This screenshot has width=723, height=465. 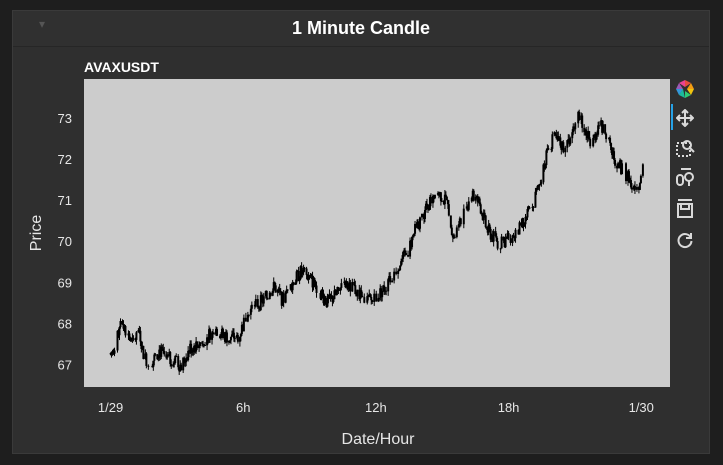 What do you see at coordinates (65, 282) in the screenshot?
I see `y-tick-label: 69` at bounding box center [65, 282].